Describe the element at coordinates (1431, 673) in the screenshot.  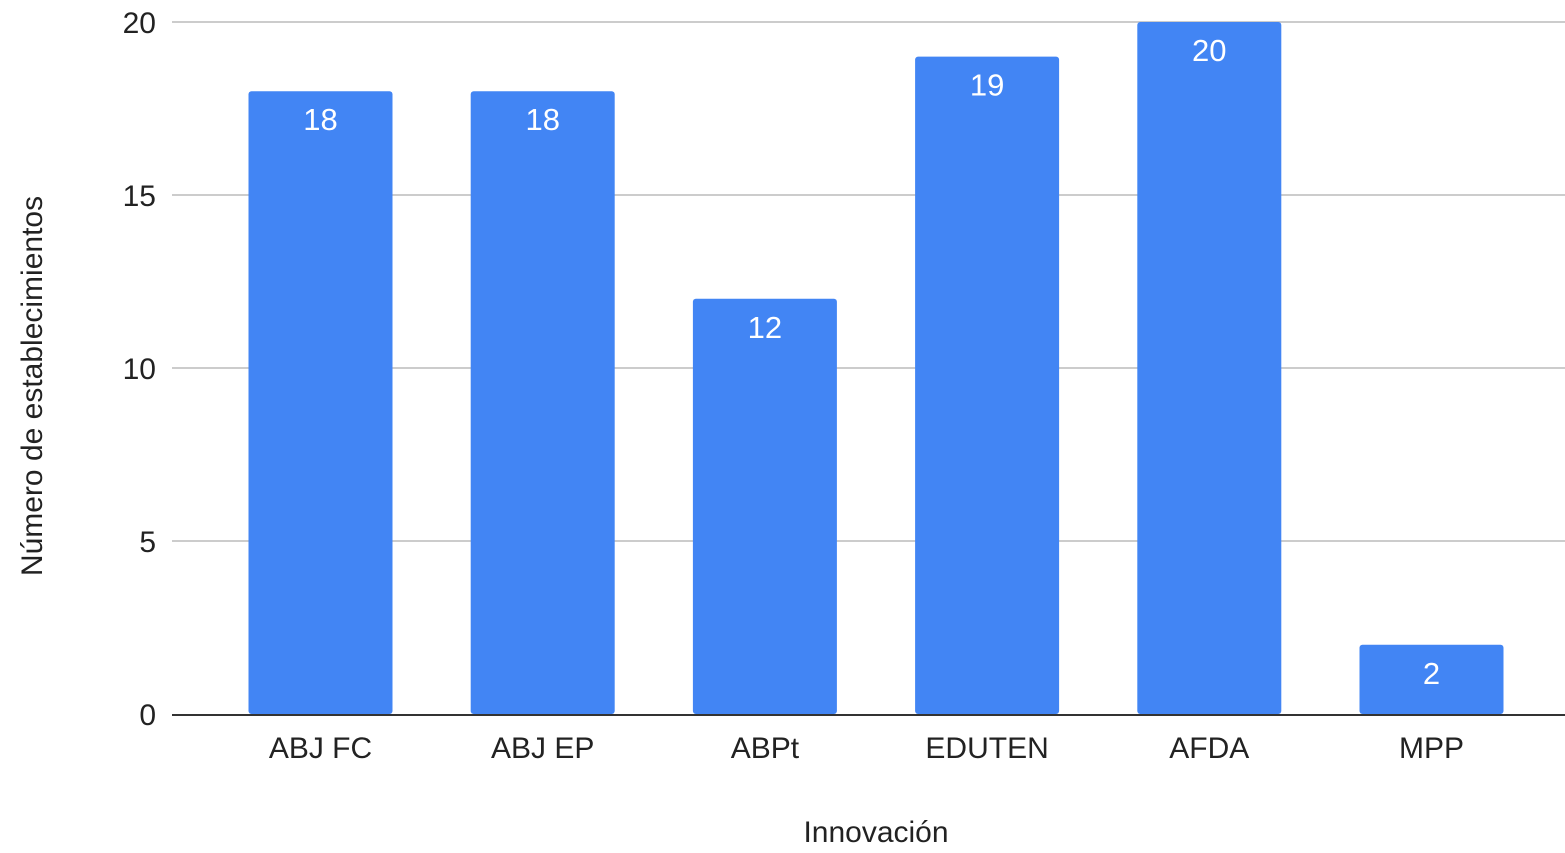
I see `bar-data-label: 2` at that location.